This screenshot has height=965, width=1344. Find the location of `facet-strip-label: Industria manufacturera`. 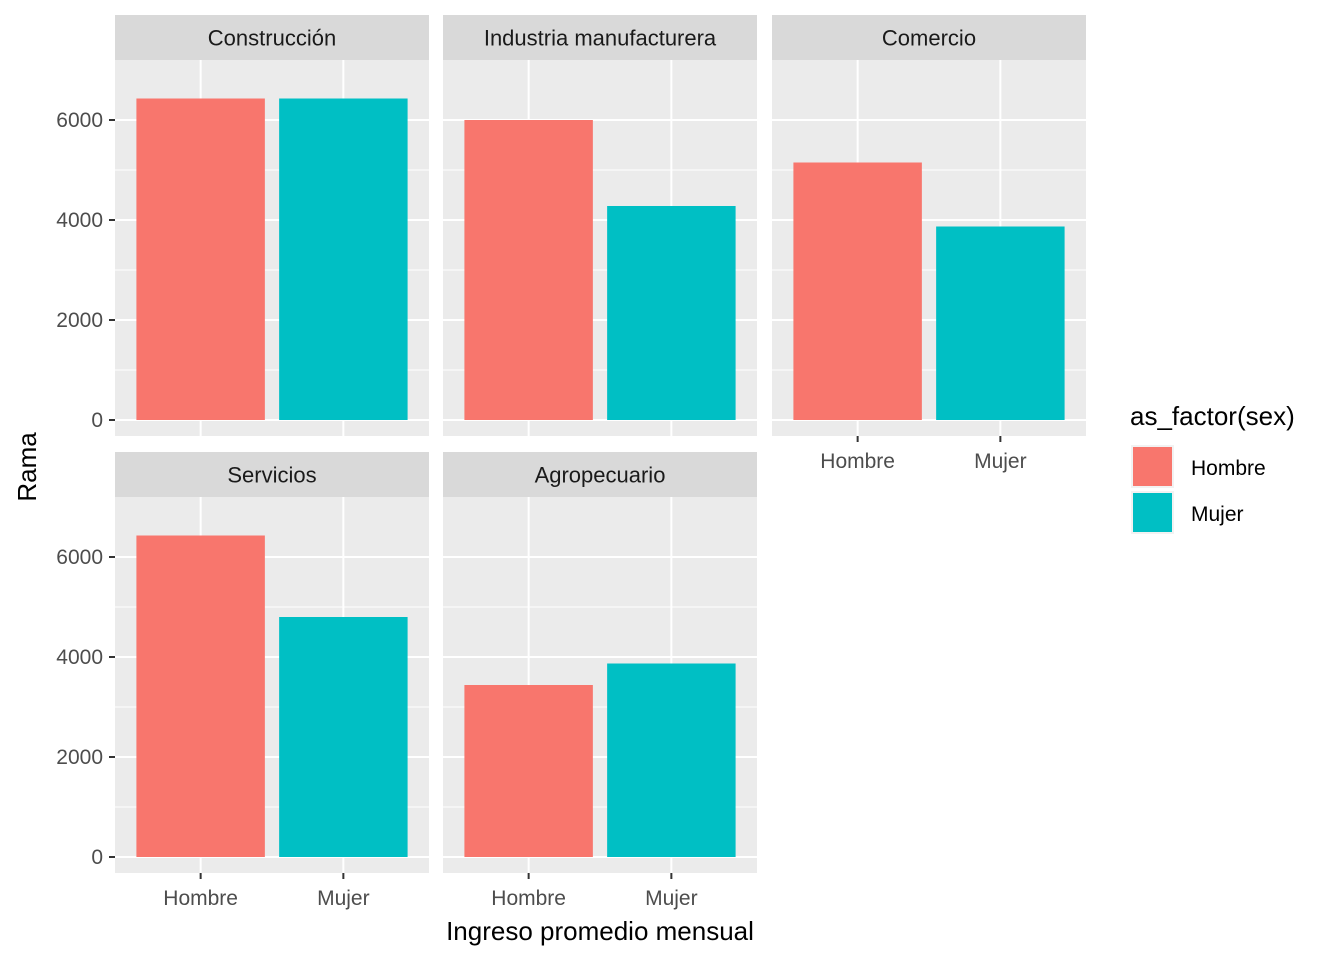

facet-strip-label: Industria manufacturera is located at coordinates (600, 38).